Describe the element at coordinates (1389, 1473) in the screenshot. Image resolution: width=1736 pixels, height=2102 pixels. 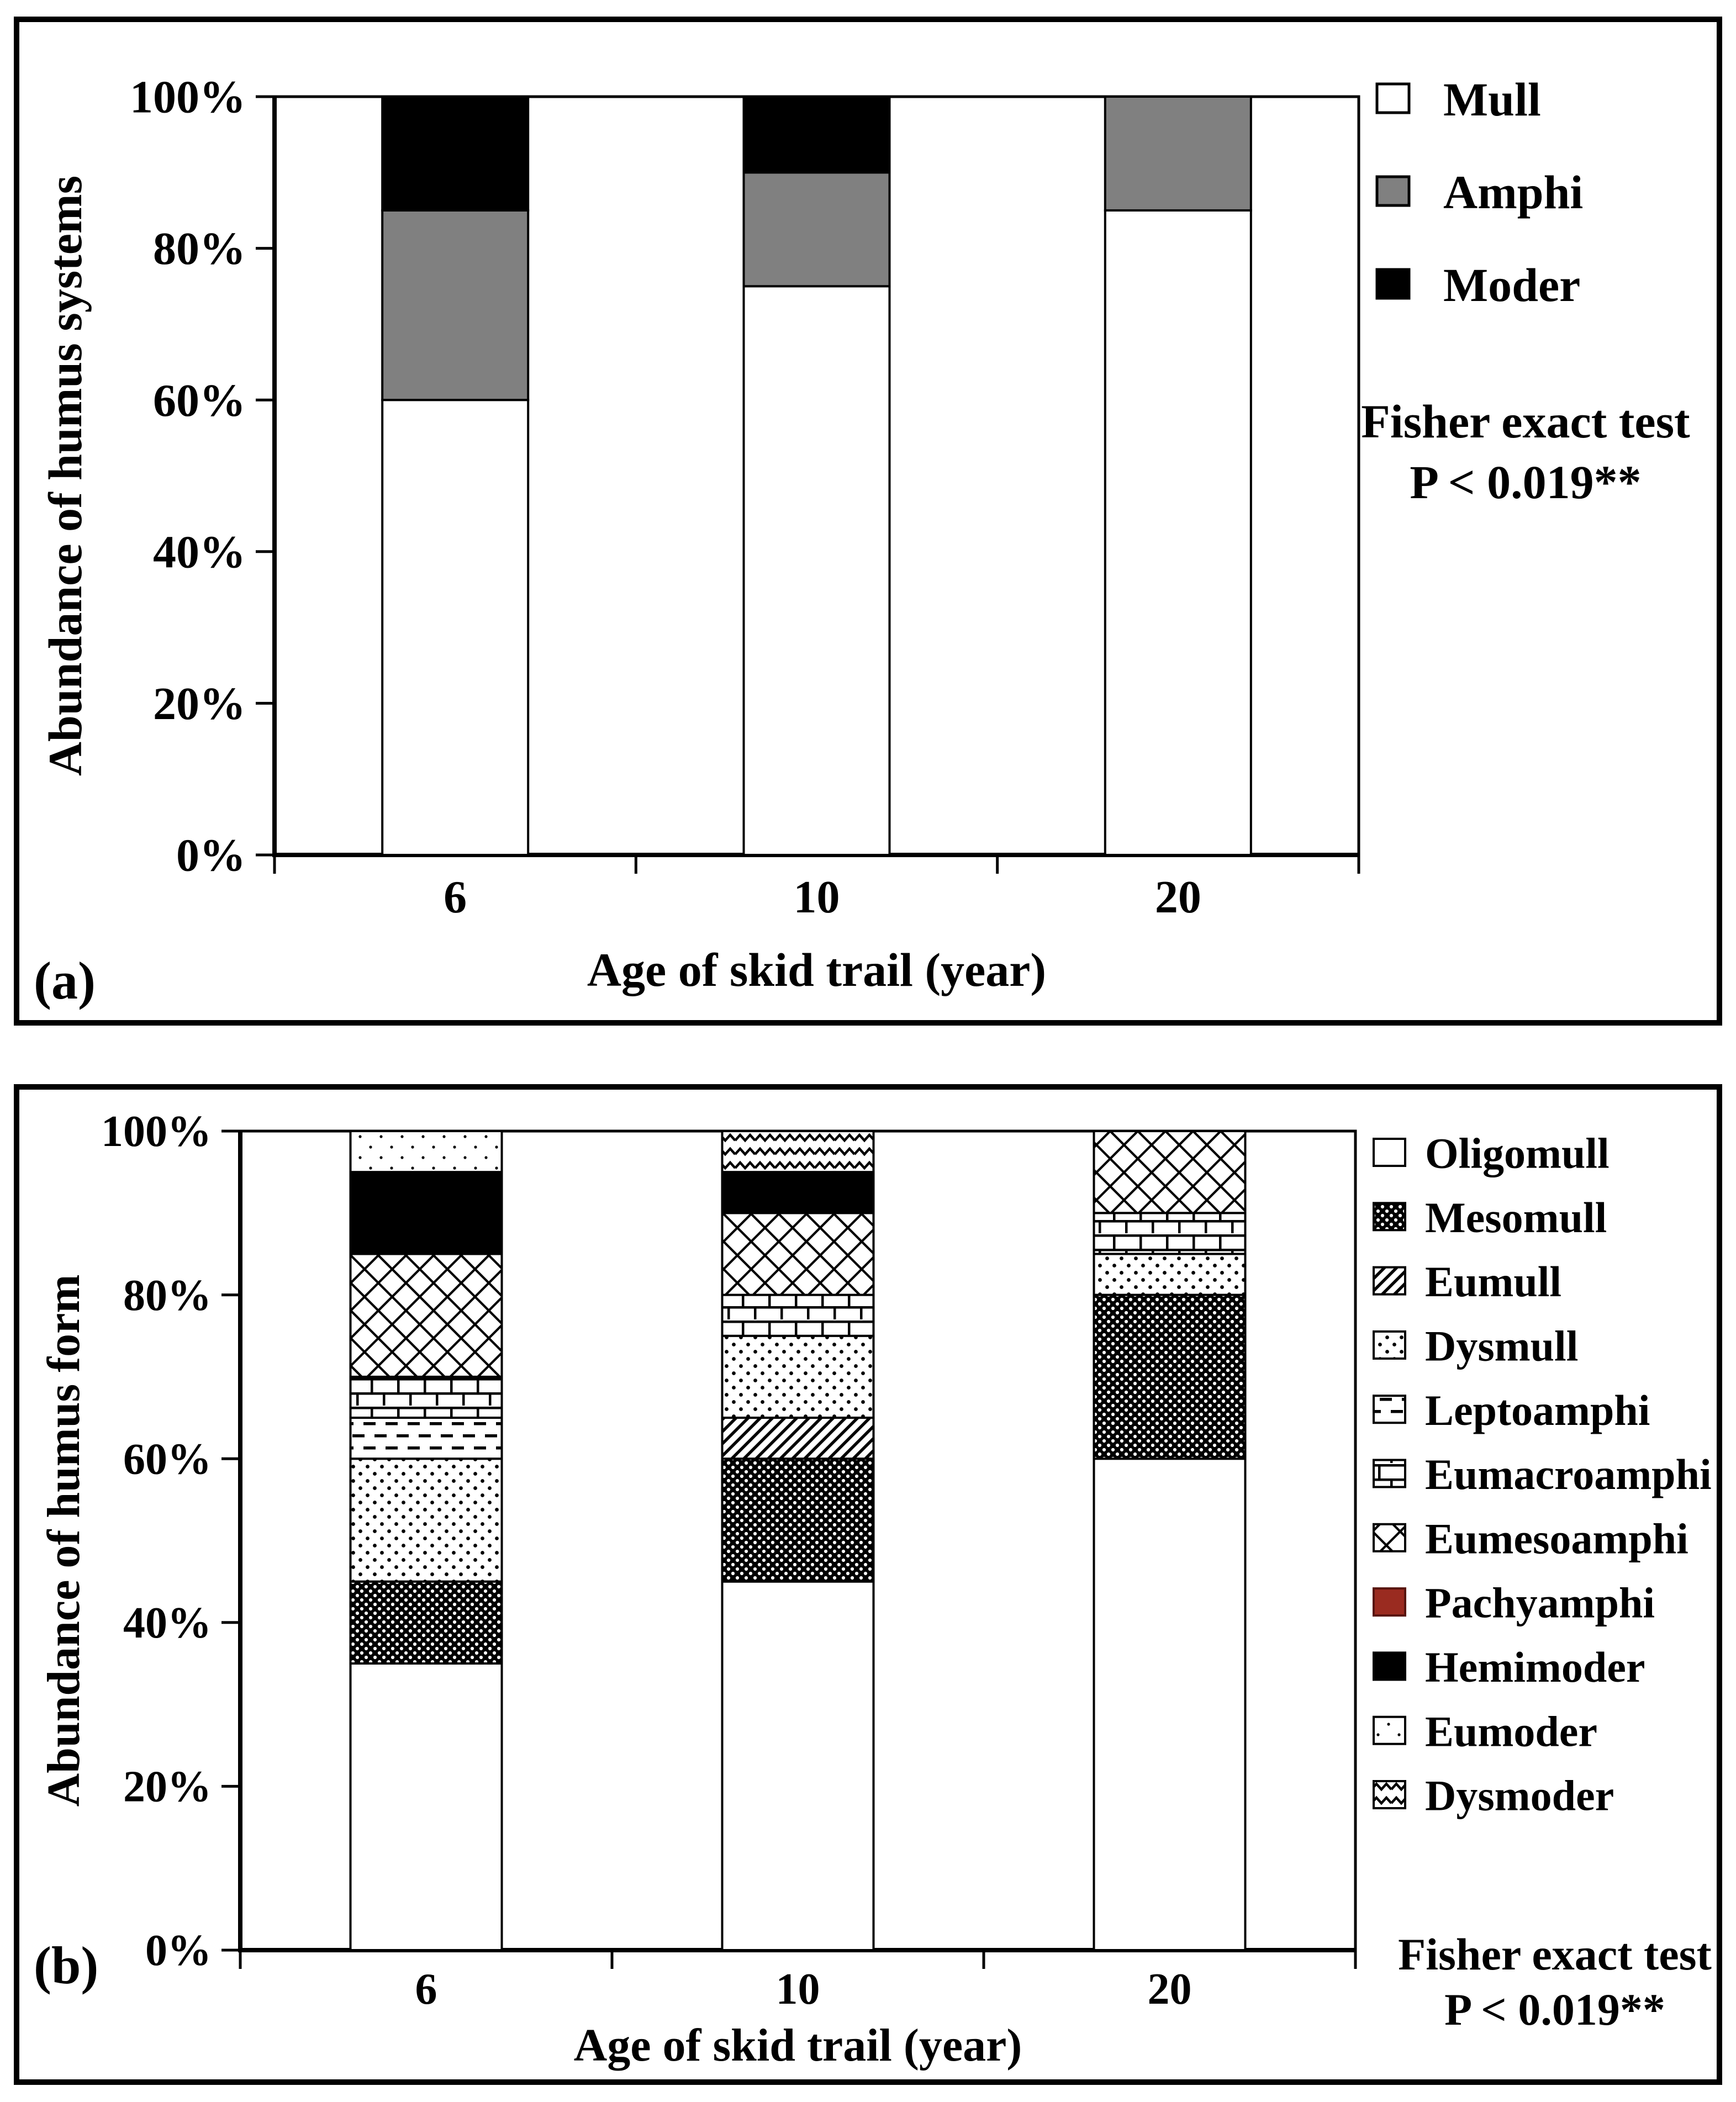
I see `legend-swatch-eumacroamphi` at that location.